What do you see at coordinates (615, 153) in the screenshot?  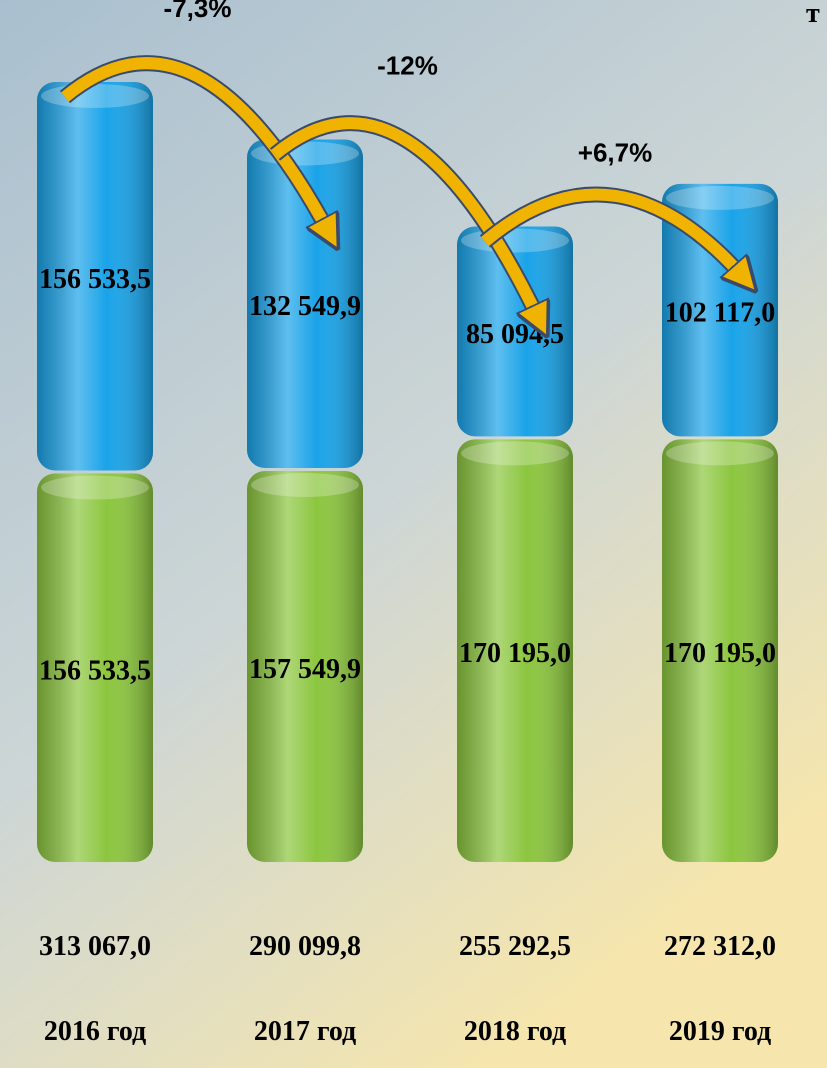 I see `change-label: +6,7%` at bounding box center [615, 153].